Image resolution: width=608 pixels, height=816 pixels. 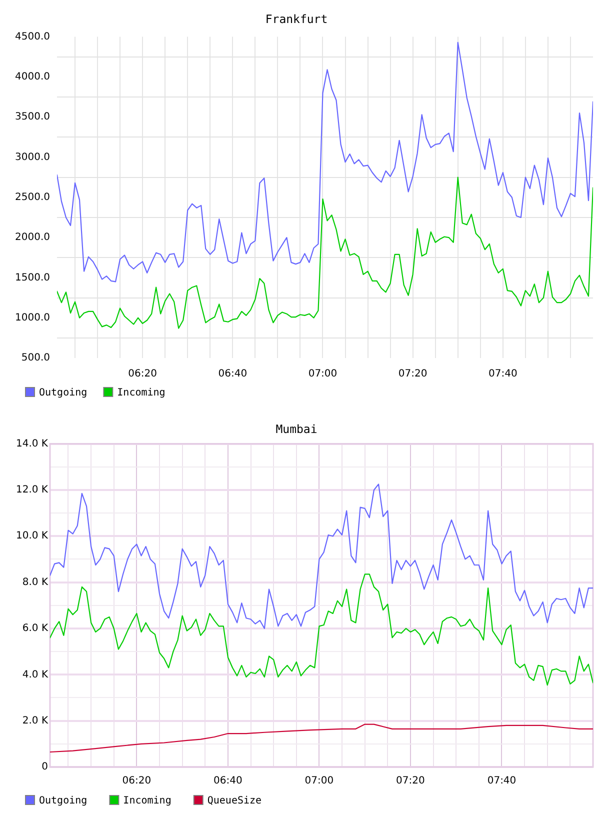 I want to click on chart-title: Frankfurt, so click(x=296, y=19).